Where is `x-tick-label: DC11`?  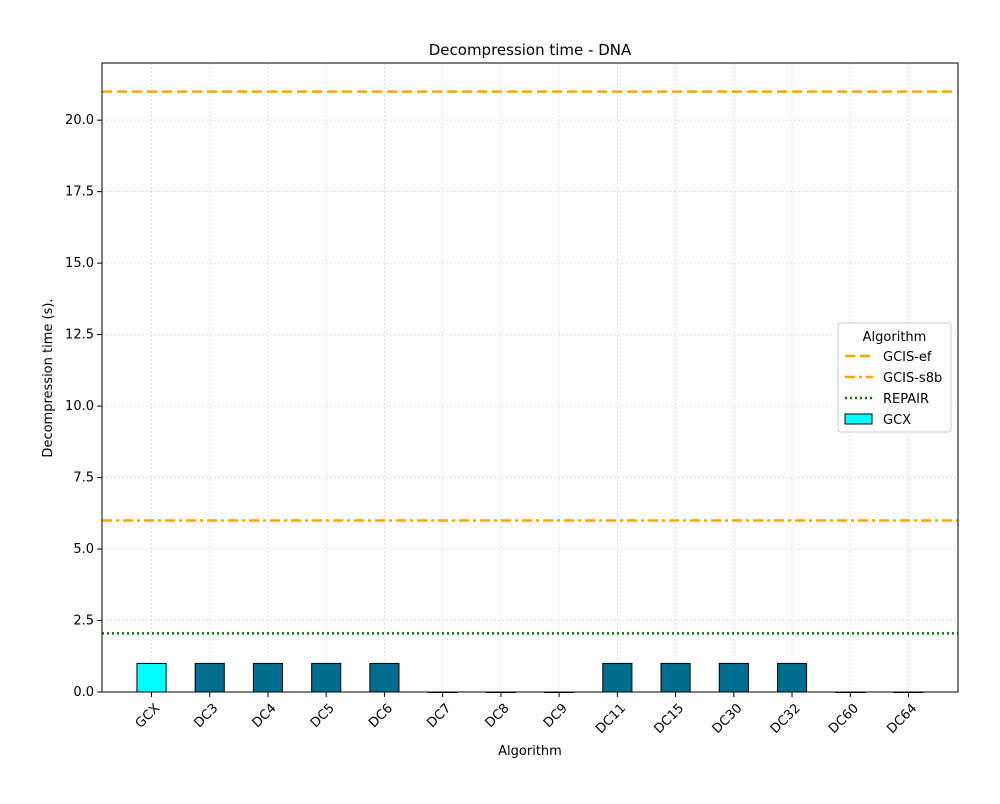 x-tick-label: DC11 is located at coordinates (611, 719).